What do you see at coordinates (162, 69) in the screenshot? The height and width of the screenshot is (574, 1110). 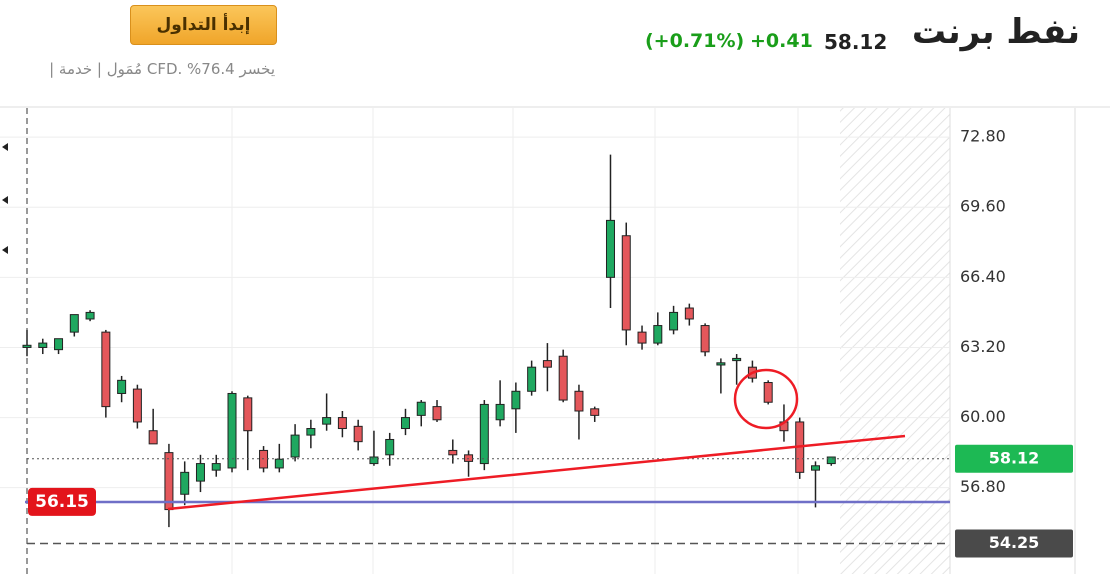 I see `disclaimer: | مُمَول | خدمة CFD. %76.4 يخسر` at bounding box center [162, 69].